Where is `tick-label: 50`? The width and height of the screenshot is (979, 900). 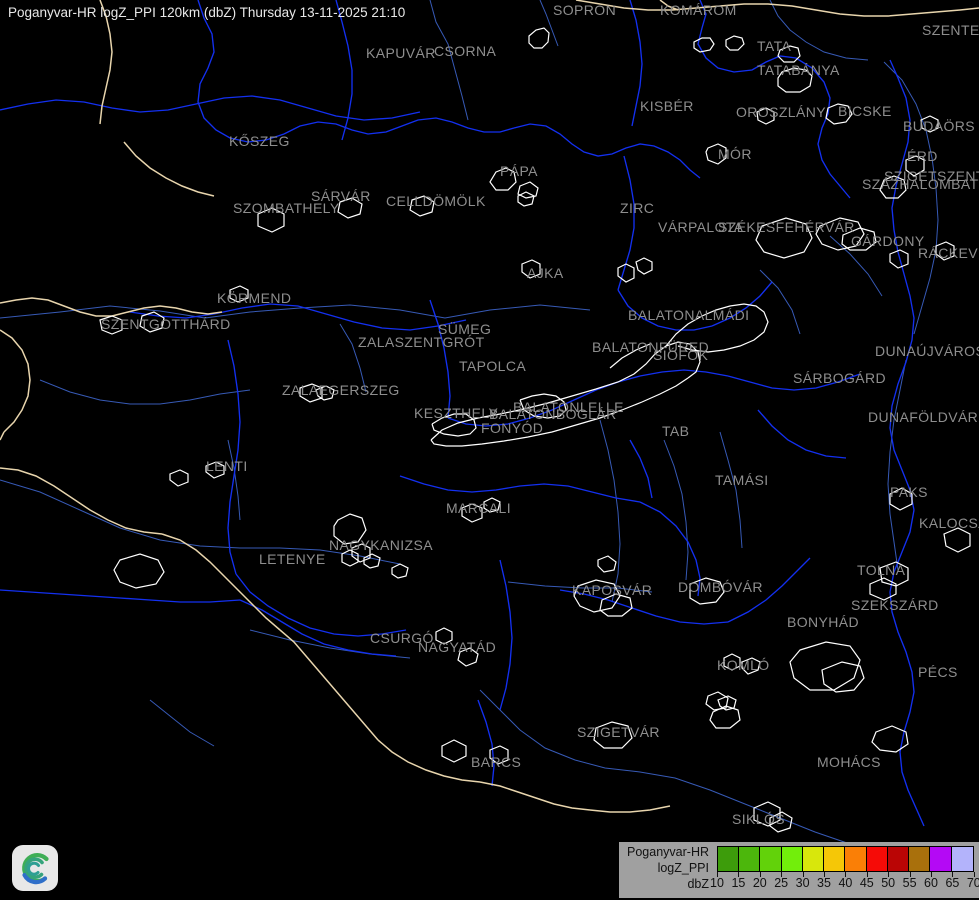 tick-label: 50 is located at coordinates (888, 883).